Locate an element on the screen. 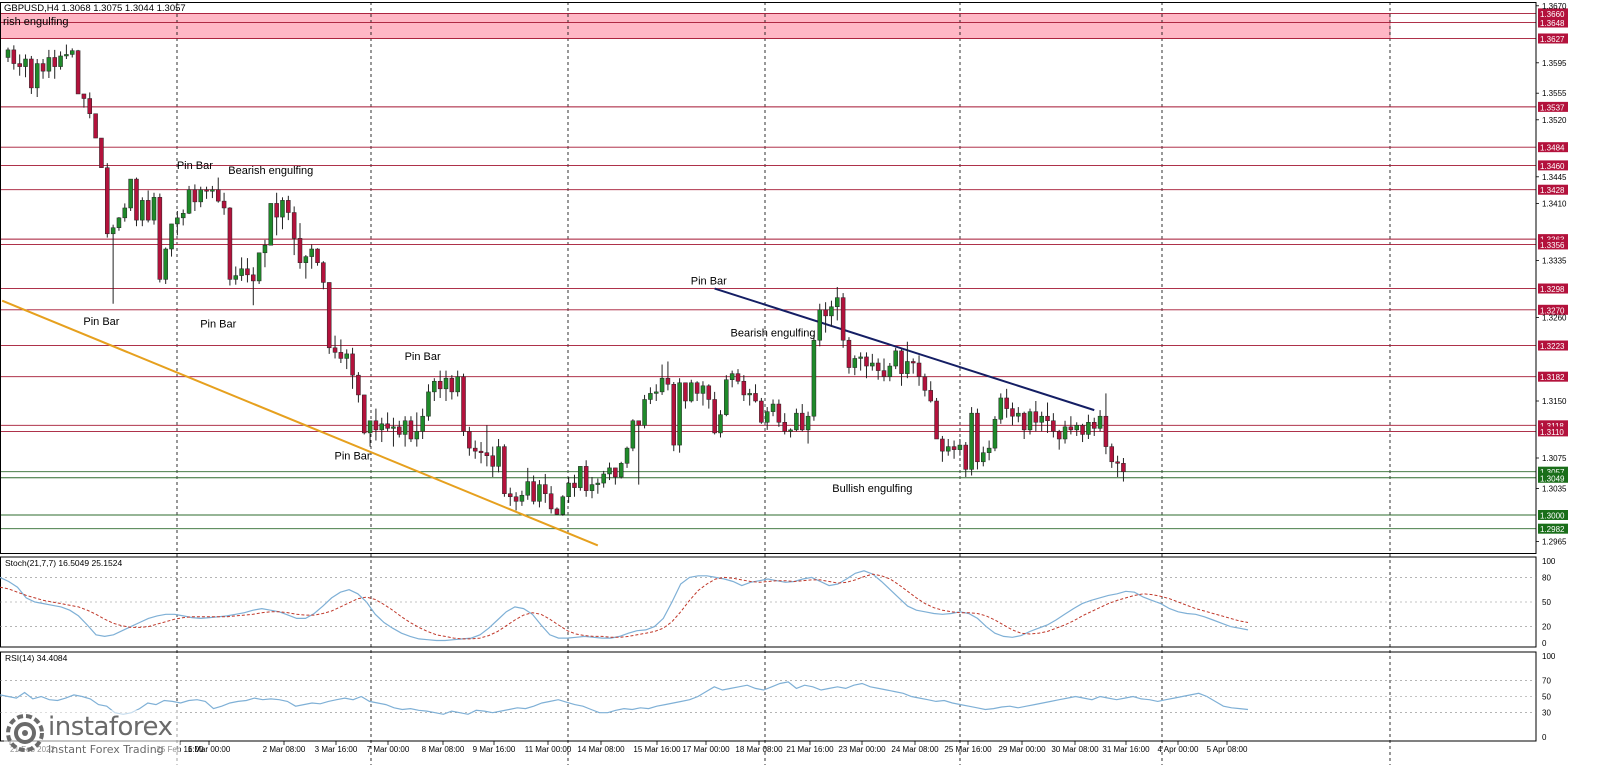 This screenshot has width=1599, height=775. y-tick-label-5: 1.3410 is located at coordinates (1554, 203).